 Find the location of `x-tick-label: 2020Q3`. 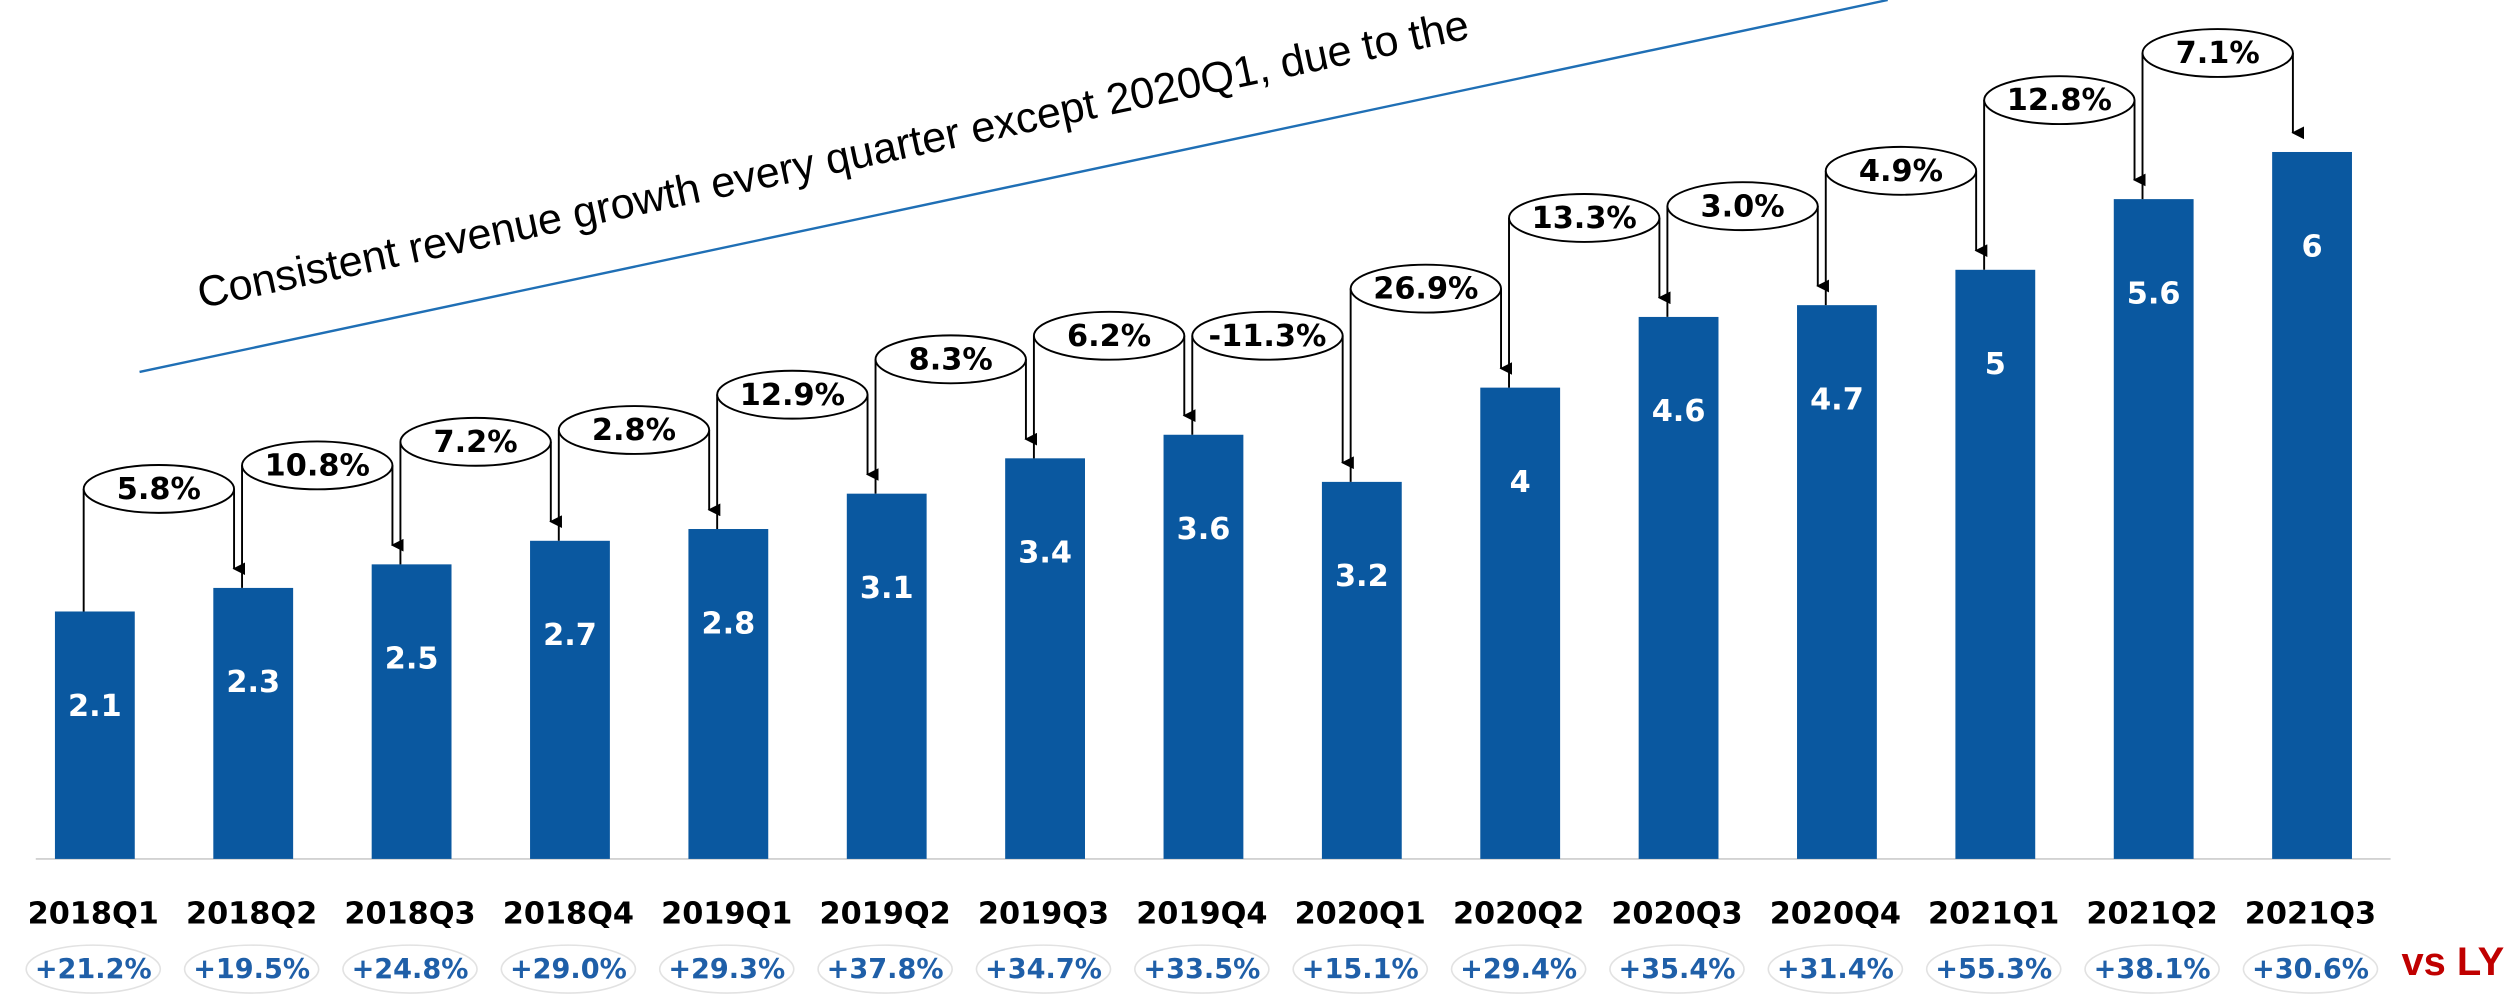

x-tick-label: 2020Q3 is located at coordinates (1676, 913).